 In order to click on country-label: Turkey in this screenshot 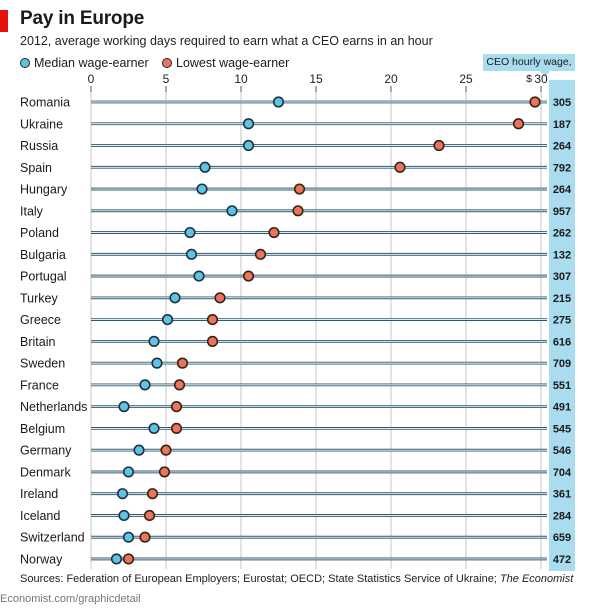, I will do `click(39, 298)`.